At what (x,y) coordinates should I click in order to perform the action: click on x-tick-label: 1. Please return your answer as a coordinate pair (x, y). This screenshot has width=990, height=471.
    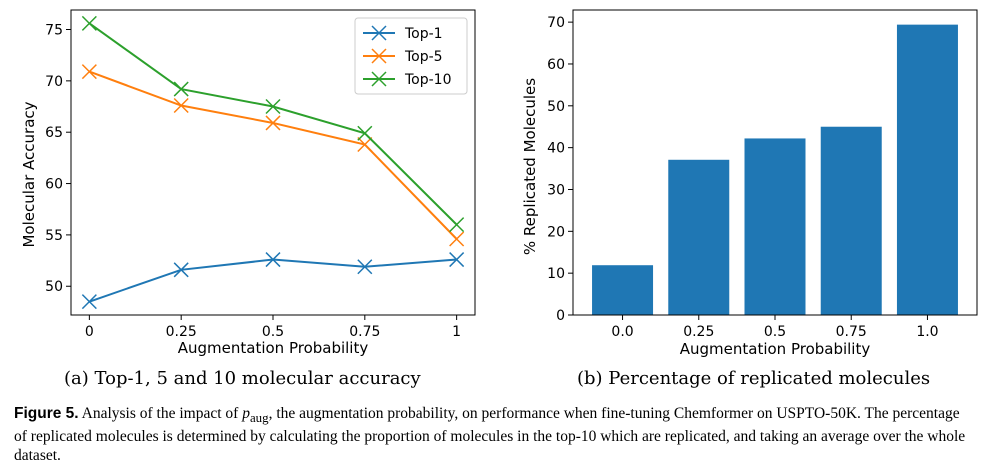
    Looking at the image, I should click on (456, 332).